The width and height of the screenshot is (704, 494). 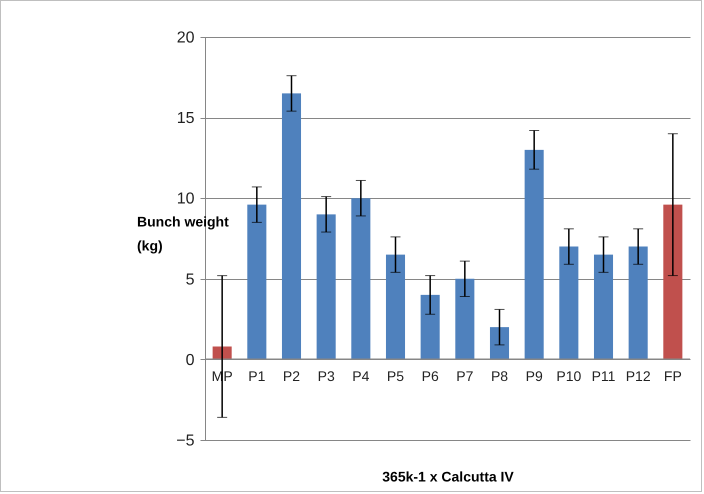 What do you see at coordinates (430, 376) in the screenshot?
I see `x-tick-label: P6` at bounding box center [430, 376].